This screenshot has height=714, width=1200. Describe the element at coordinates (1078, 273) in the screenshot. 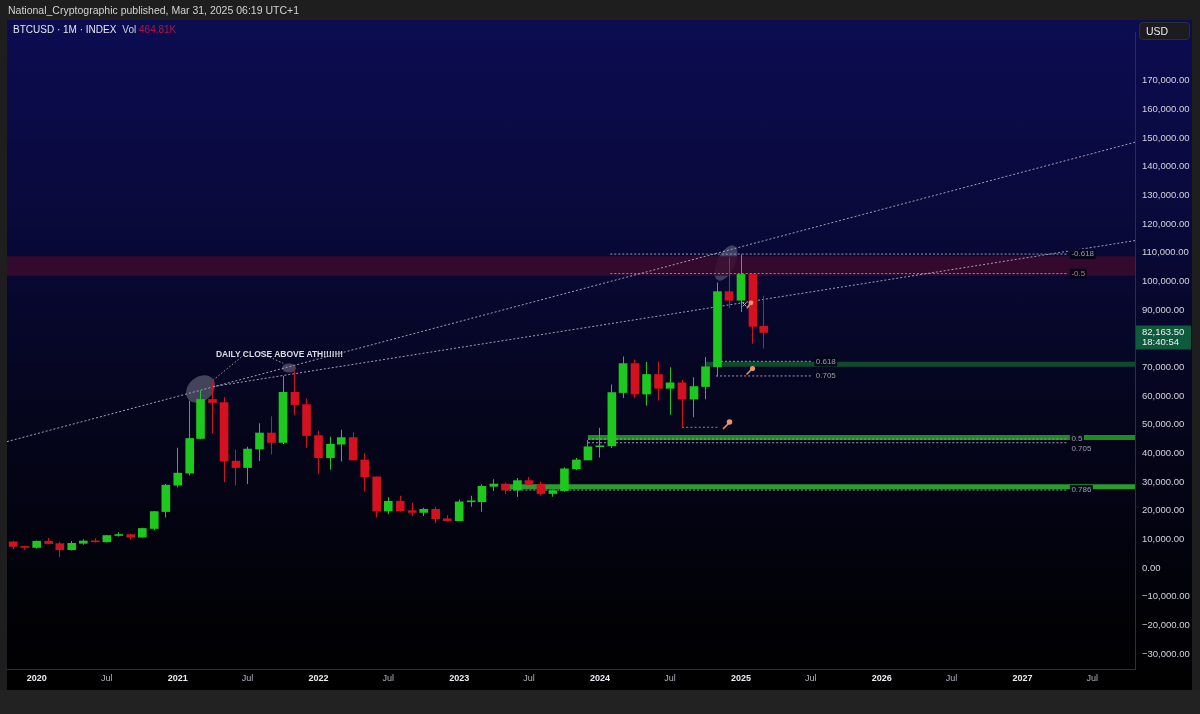

I see `series-label: -0.5` at that location.